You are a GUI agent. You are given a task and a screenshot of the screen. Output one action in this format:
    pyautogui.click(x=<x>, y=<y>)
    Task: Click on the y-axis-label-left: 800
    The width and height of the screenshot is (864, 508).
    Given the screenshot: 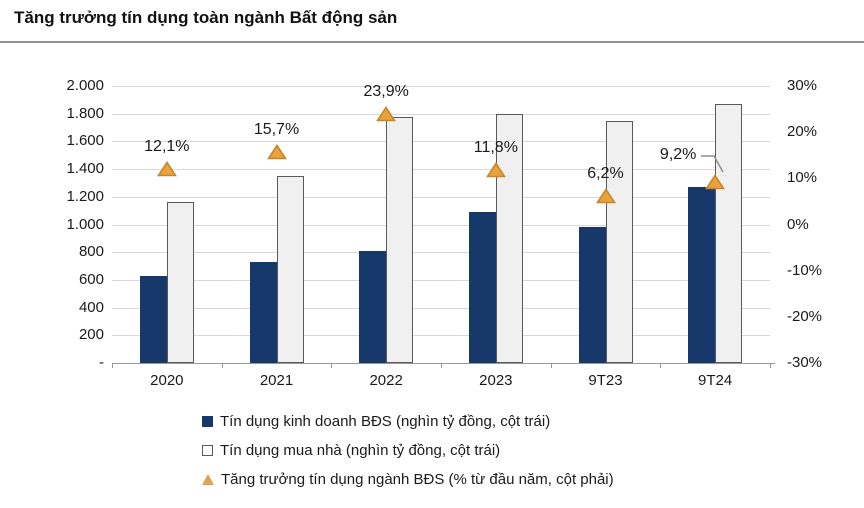 What is the action you would take?
    pyautogui.click(x=91, y=252)
    